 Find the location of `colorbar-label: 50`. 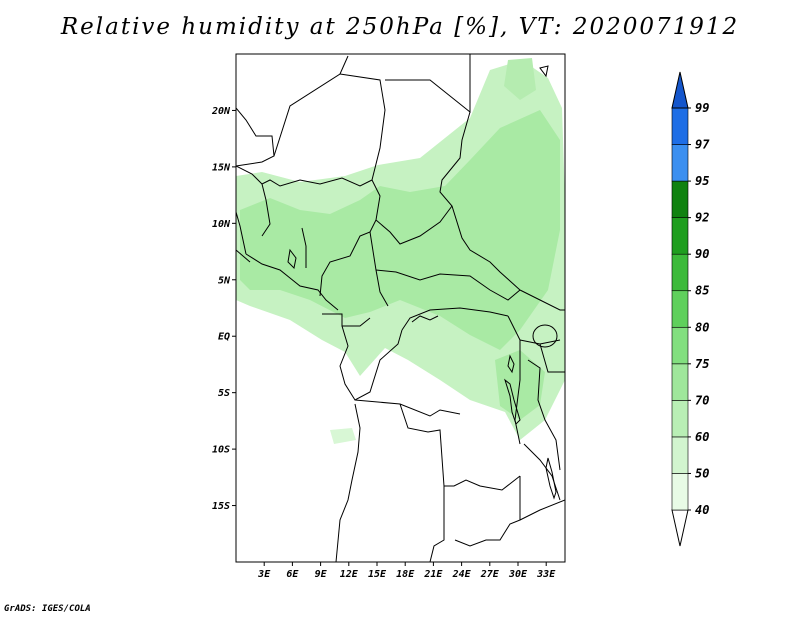

colorbar-label: 50 is located at coordinates (702, 473).